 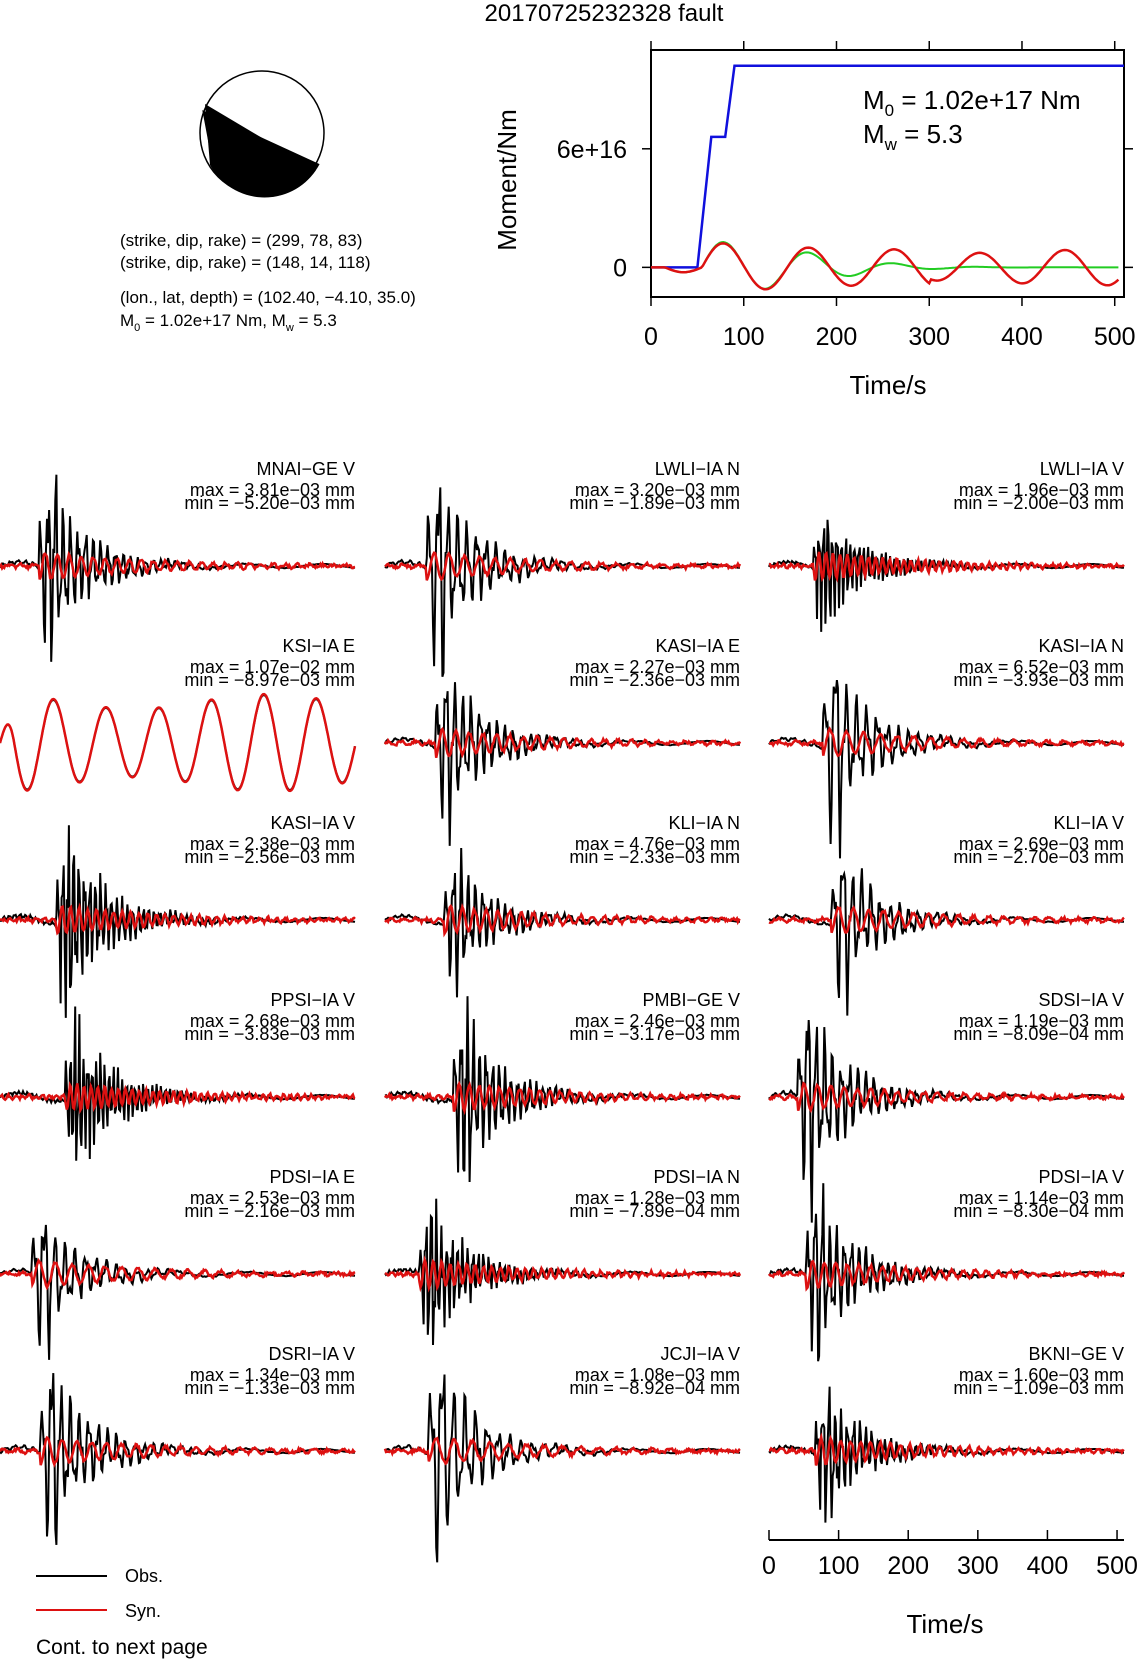 What do you see at coordinates (1038, 503) in the screenshot?
I see `station-min: min = −2.00e−03 mm` at bounding box center [1038, 503].